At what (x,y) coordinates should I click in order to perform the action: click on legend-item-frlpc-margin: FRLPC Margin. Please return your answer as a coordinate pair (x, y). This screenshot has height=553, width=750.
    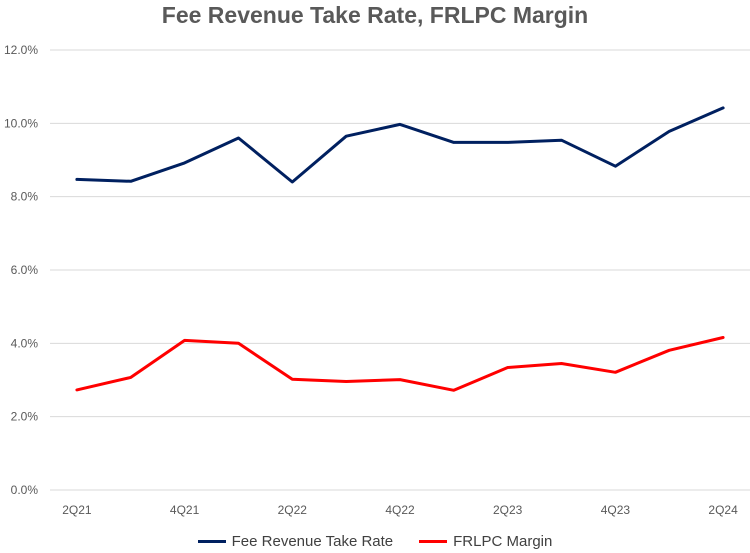
    Looking at the image, I should click on (485, 541).